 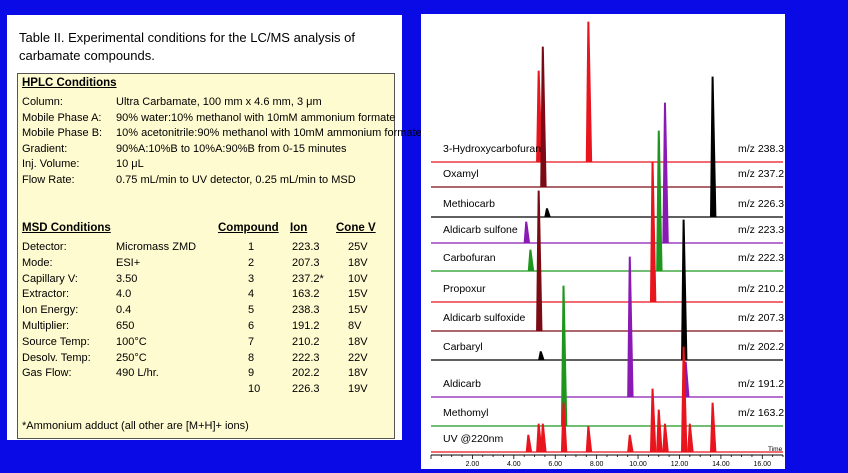 What do you see at coordinates (356, 228) in the screenshot?
I see `cone-header: Cone V` at bounding box center [356, 228].